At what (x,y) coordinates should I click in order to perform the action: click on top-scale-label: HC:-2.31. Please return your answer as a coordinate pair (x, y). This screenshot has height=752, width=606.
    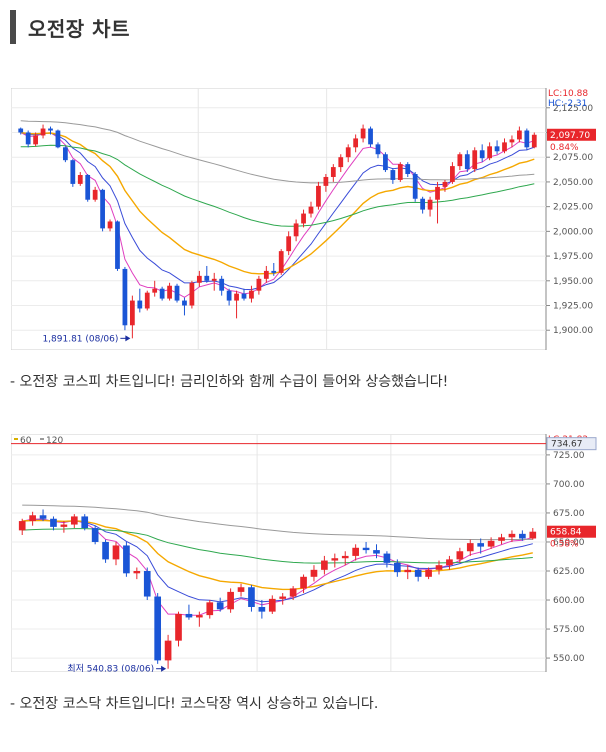
    Looking at the image, I should click on (567, 104).